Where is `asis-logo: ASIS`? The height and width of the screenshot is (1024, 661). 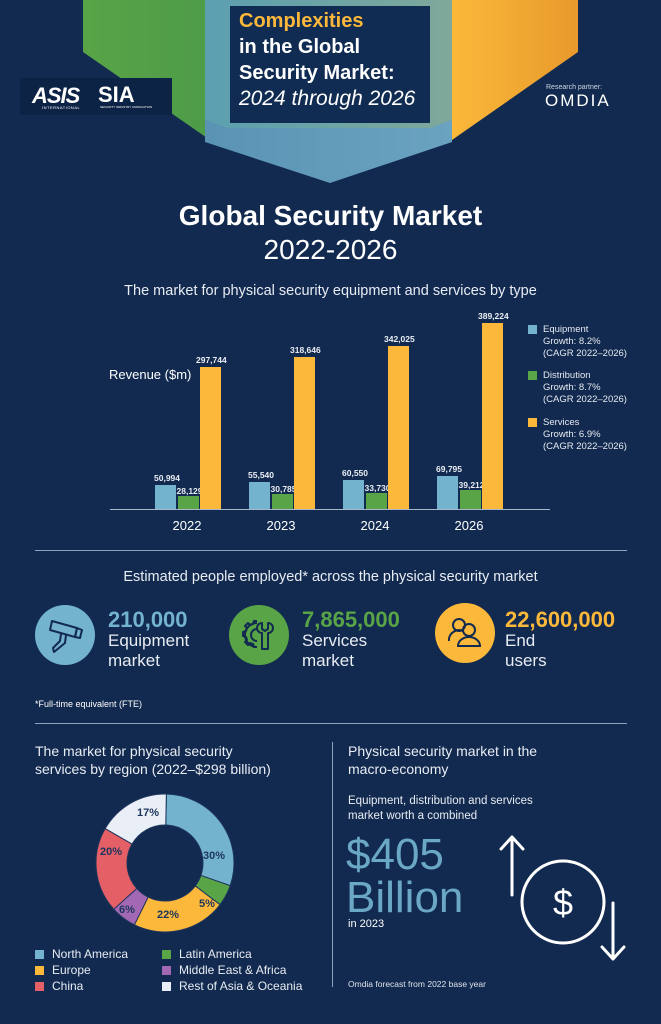
asis-logo: ASIS is located at coordinates (56, 95).